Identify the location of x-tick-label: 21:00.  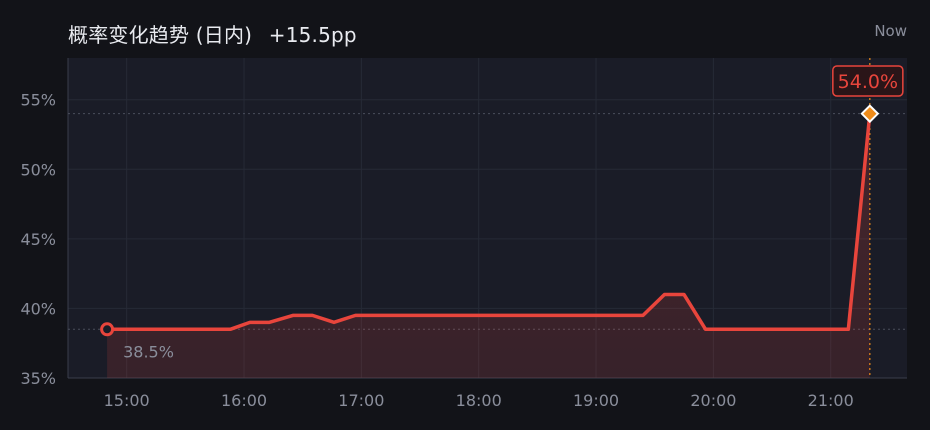
(831, 400).